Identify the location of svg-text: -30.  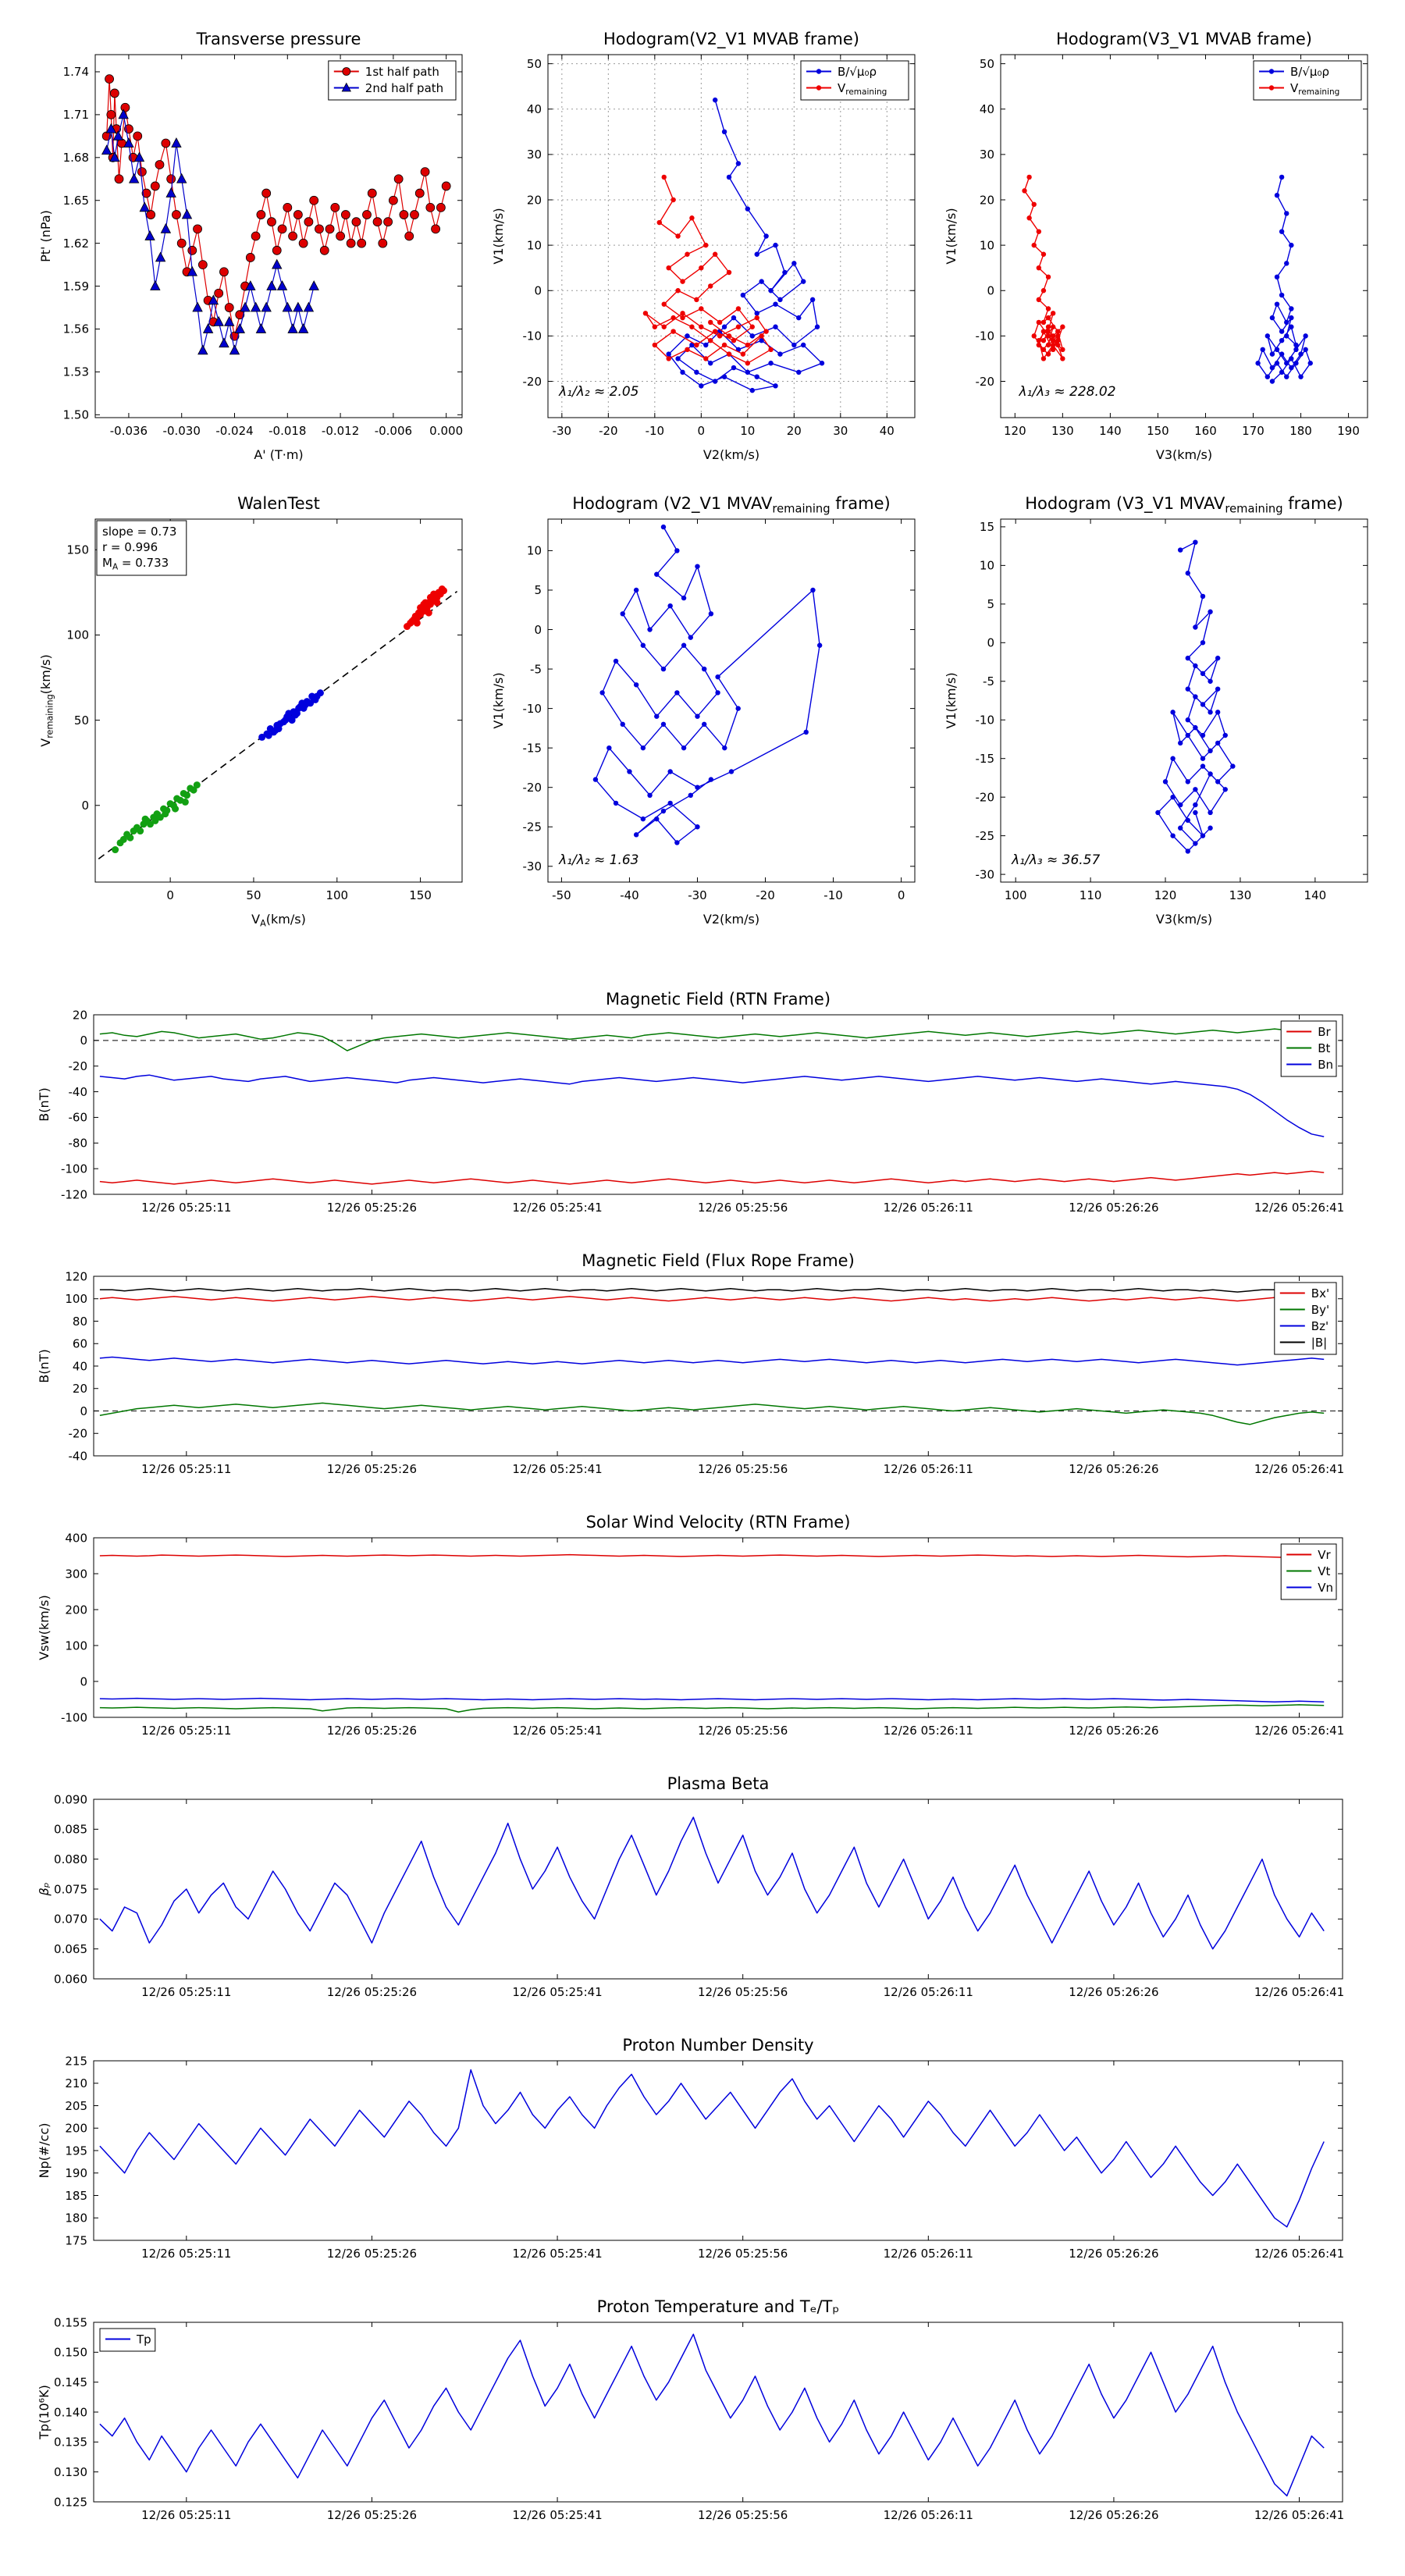
(562, 431).